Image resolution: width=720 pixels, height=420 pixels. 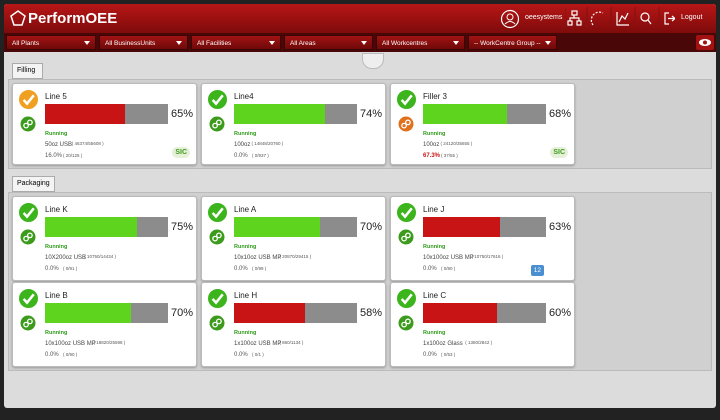 I want to click on oee-label: 58%, so click(x=371, y=313).